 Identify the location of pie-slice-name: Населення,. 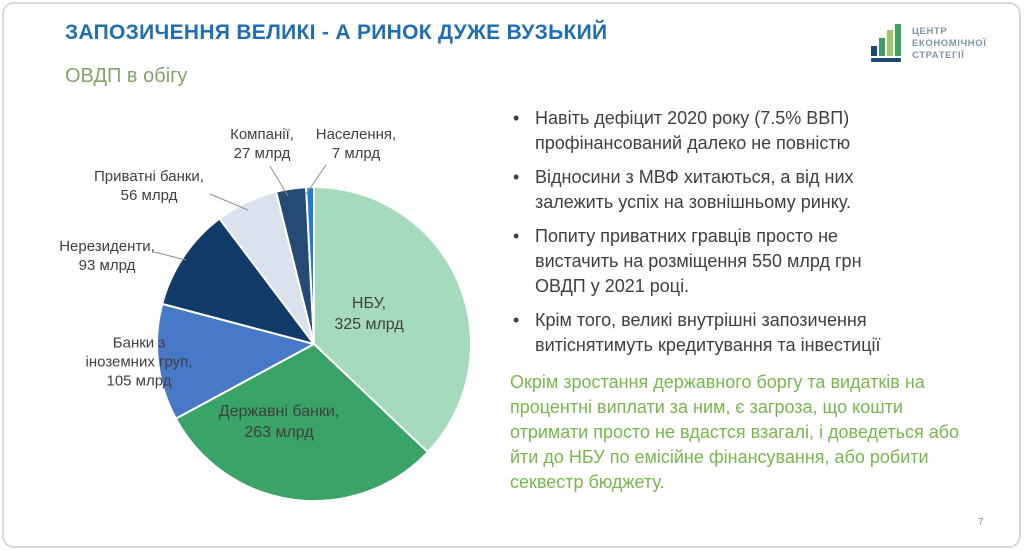
(356, 134).